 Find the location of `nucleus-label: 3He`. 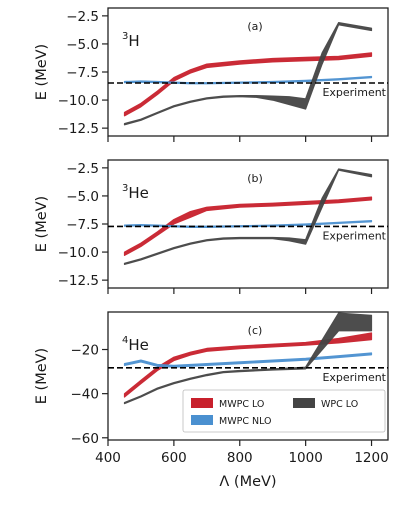

nucleus-label: 3He is located at coordinates (135, 192).